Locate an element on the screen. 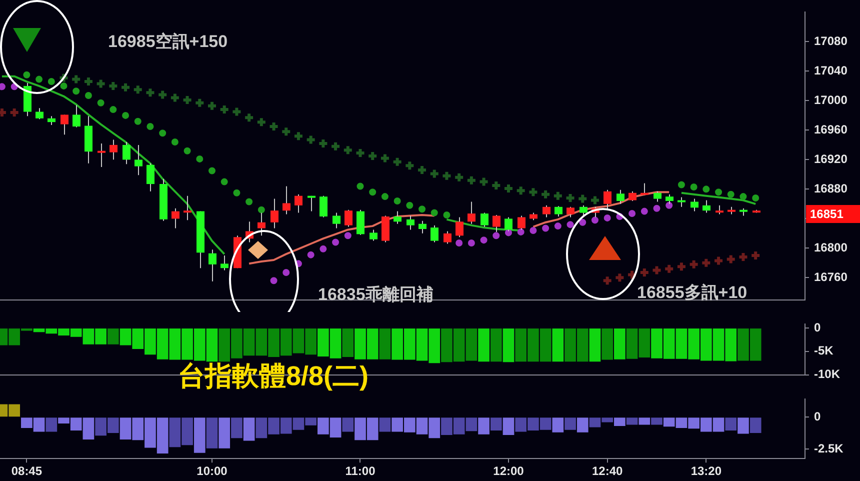  x-tick-label: 12:00 is located at coordinates (508, 471).